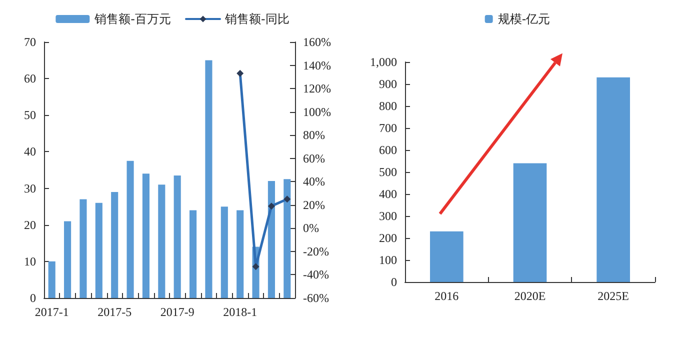  I want to click on y-tick-label: 1,000, so click(383, 62).